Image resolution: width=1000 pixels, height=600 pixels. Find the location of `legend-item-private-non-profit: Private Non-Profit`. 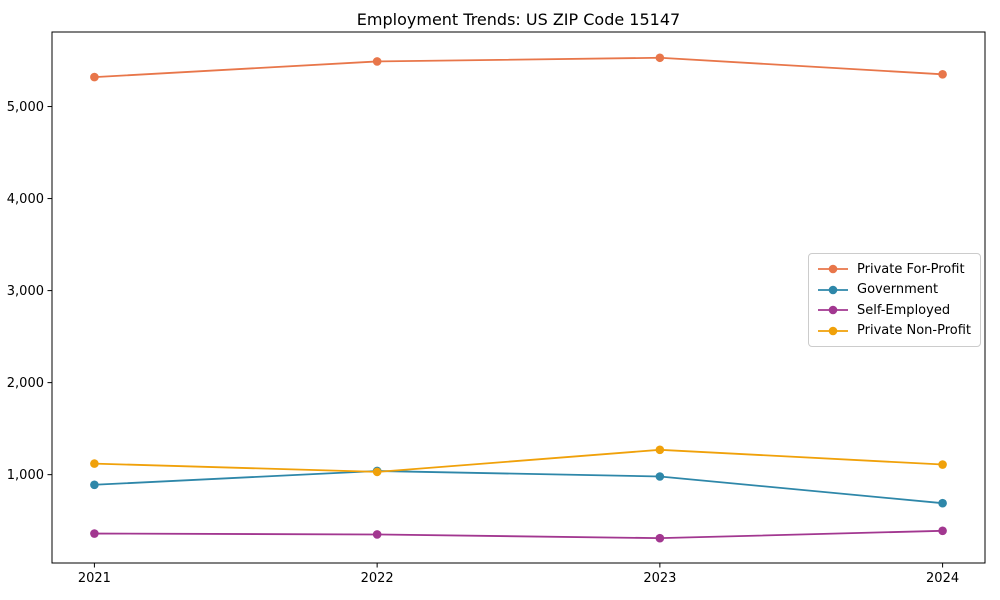

legend-item-private-non-profit: Private Non-Profit is located at coordinates (894, 330).